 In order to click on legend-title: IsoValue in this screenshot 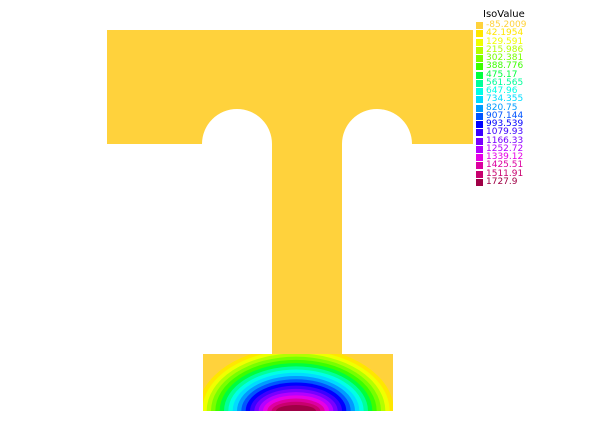, I will do `click(504, 14)`.